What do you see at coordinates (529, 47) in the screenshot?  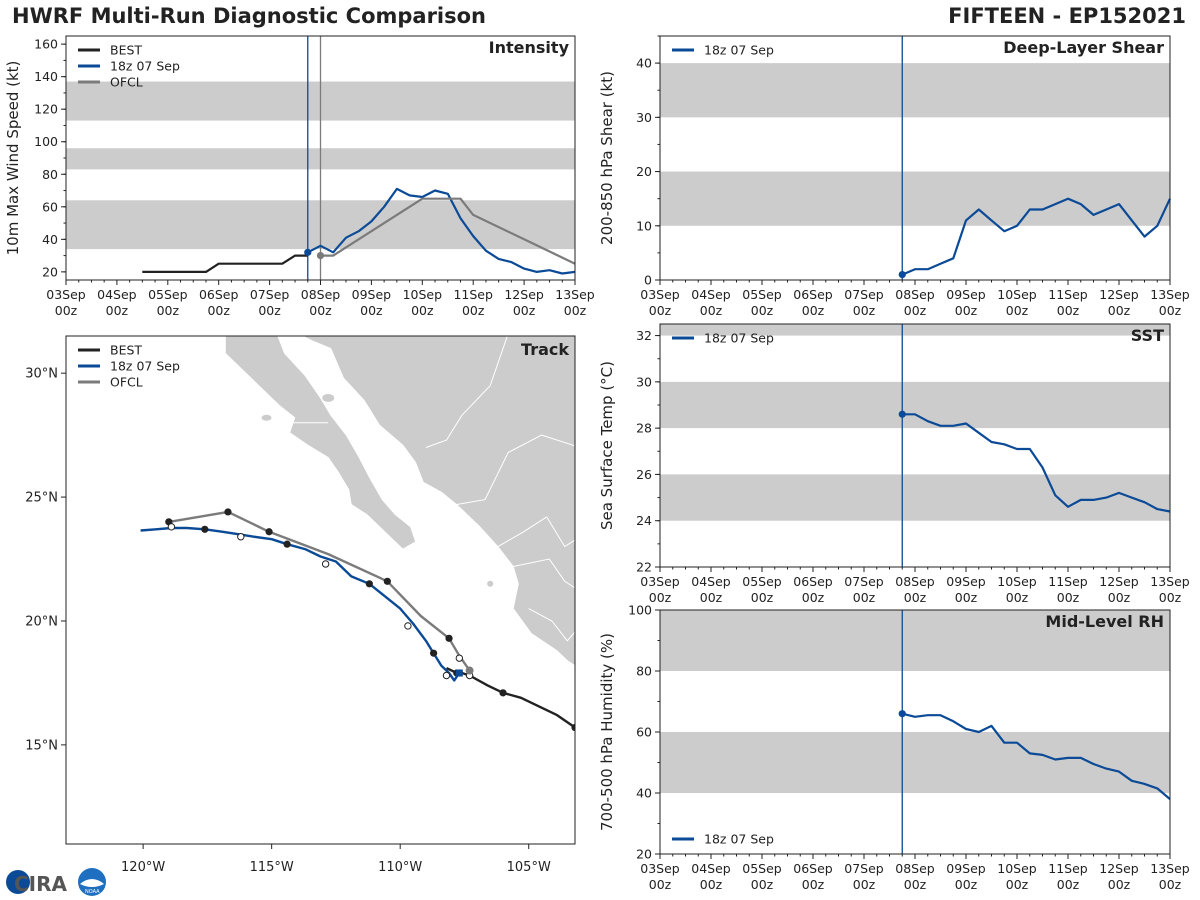 I see `panel-title: Intensity` at bounding box center [529, 47].